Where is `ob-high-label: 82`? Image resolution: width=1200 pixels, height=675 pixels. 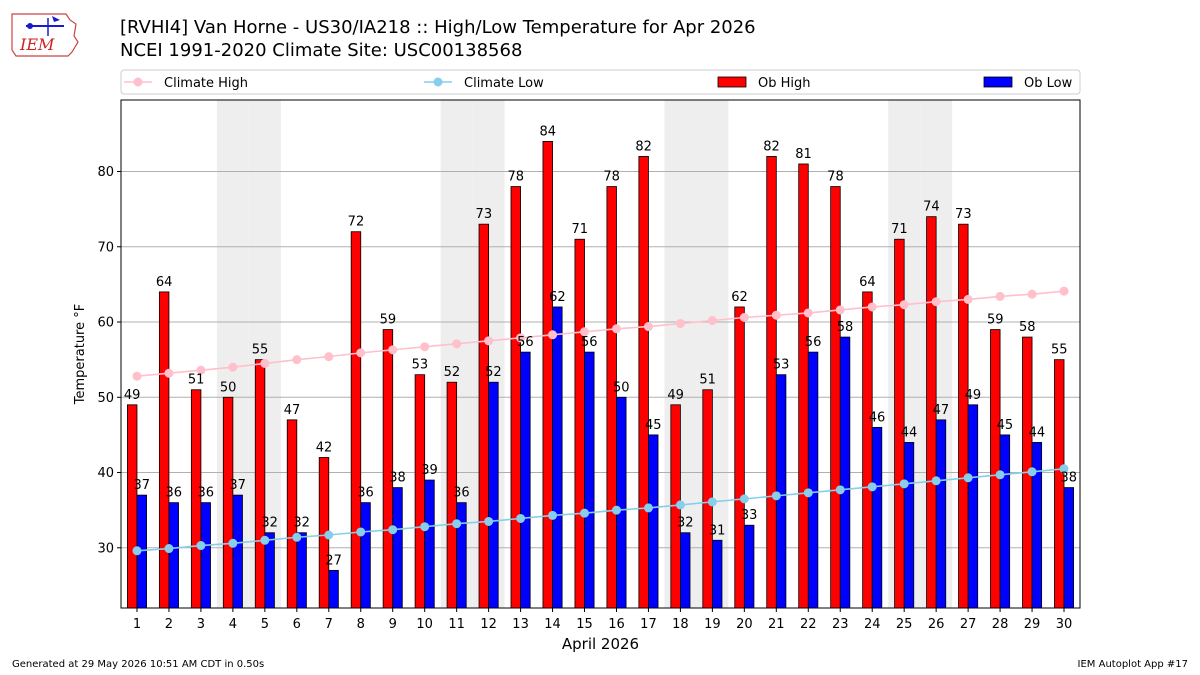 ob-high-label: 82 is located at coordinates (771, 146).